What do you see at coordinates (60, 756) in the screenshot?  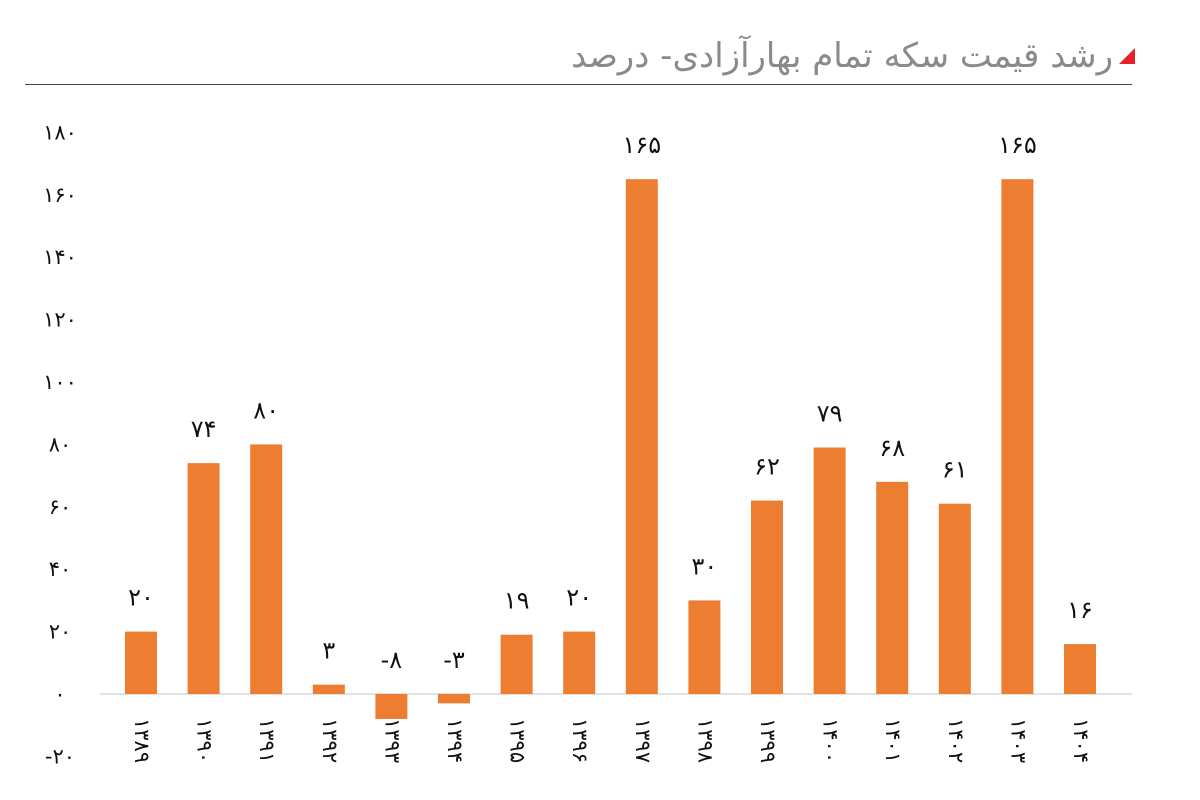 I see `y-tick-label: -۲۰` at bounding box center [60, 756].